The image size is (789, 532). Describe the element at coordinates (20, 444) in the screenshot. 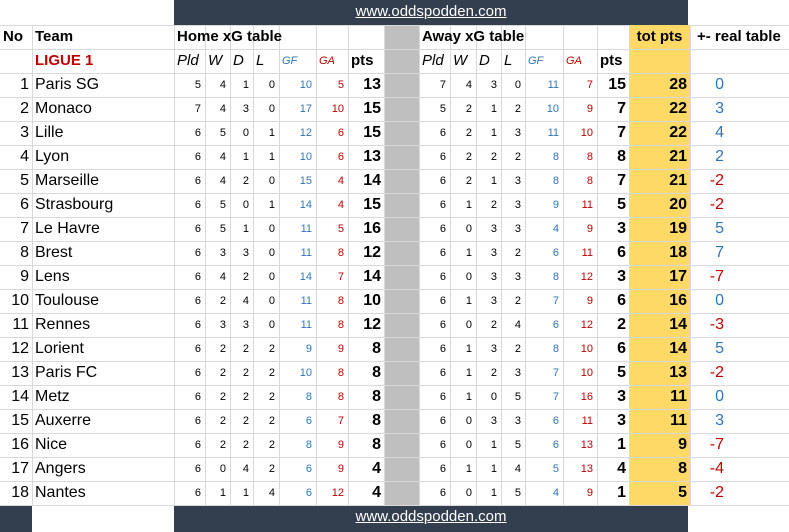

I see `row-number: 16` at that location.